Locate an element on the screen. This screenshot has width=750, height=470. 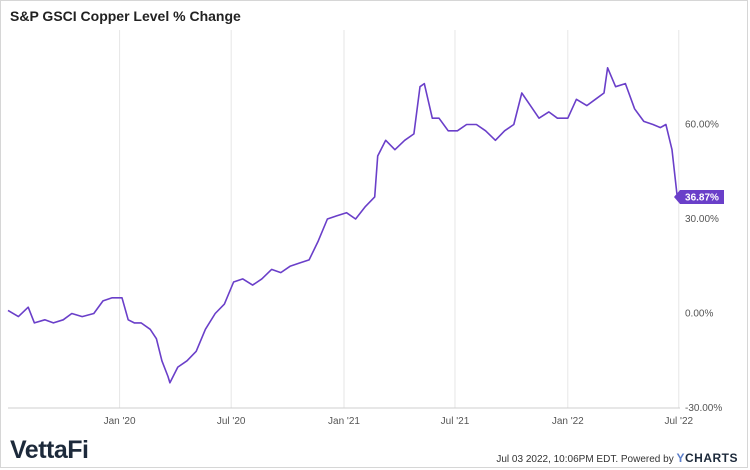
ycharts-logo: YCHARTS is located at coordinates (707, 458).